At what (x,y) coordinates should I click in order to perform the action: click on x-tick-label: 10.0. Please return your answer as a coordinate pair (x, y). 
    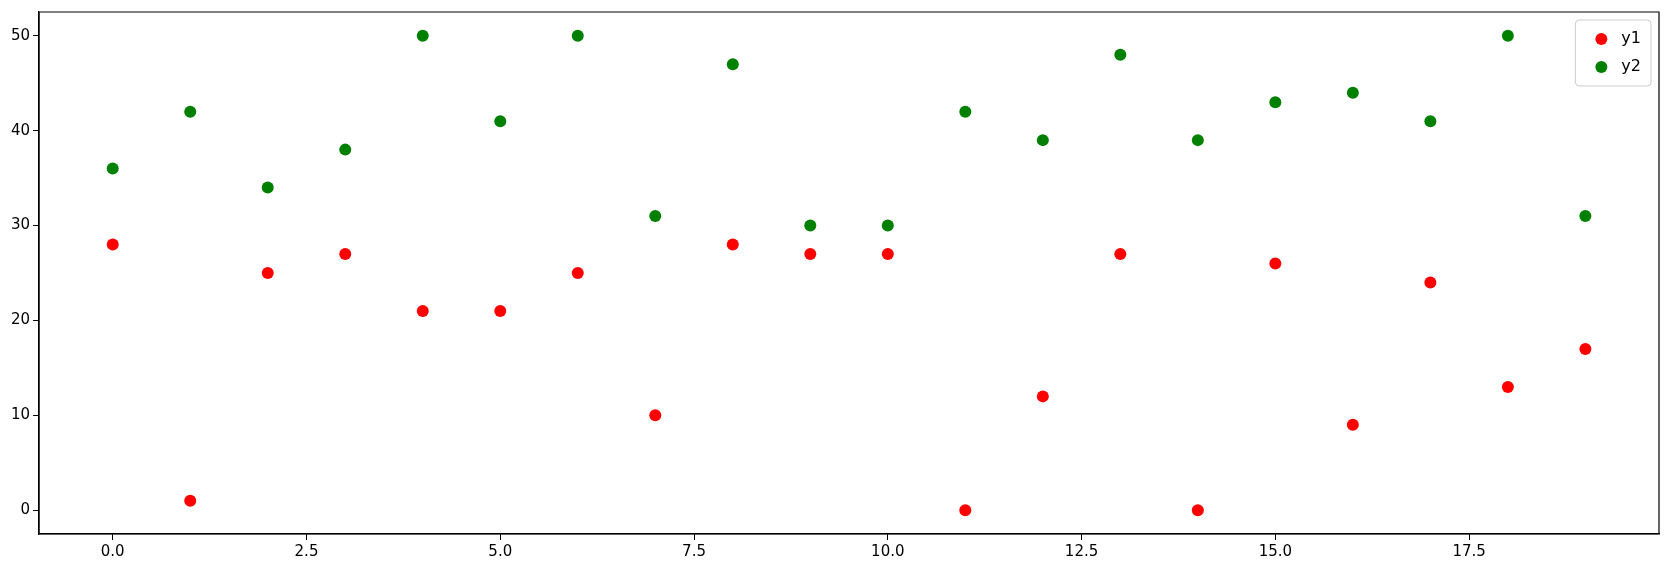
    Looking at the image, I should click on (888, 550).